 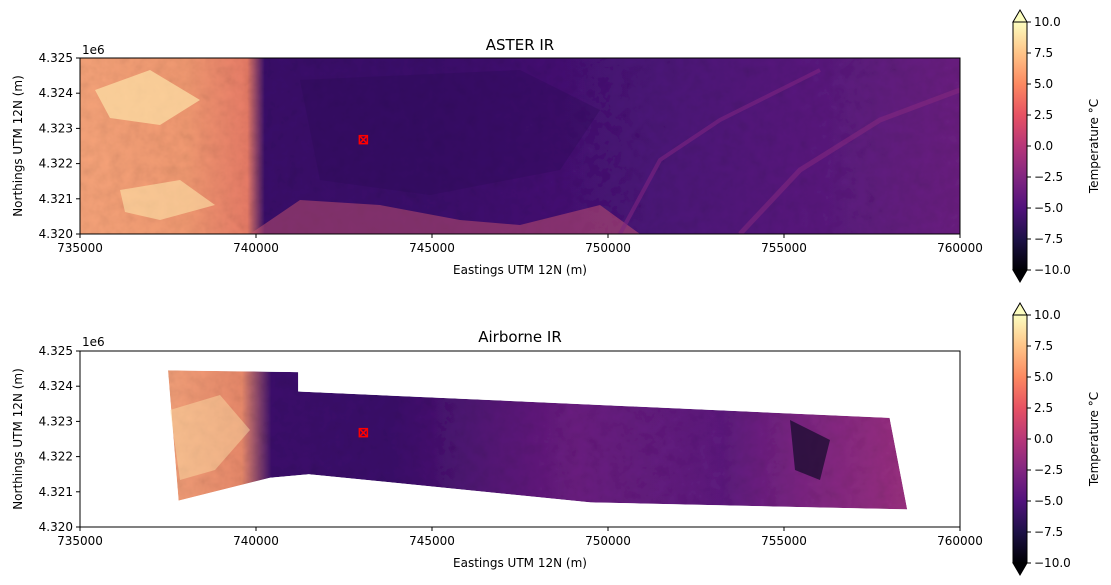 I want to click on airborne-title: Airborne IR, so click(x=520, y=337).